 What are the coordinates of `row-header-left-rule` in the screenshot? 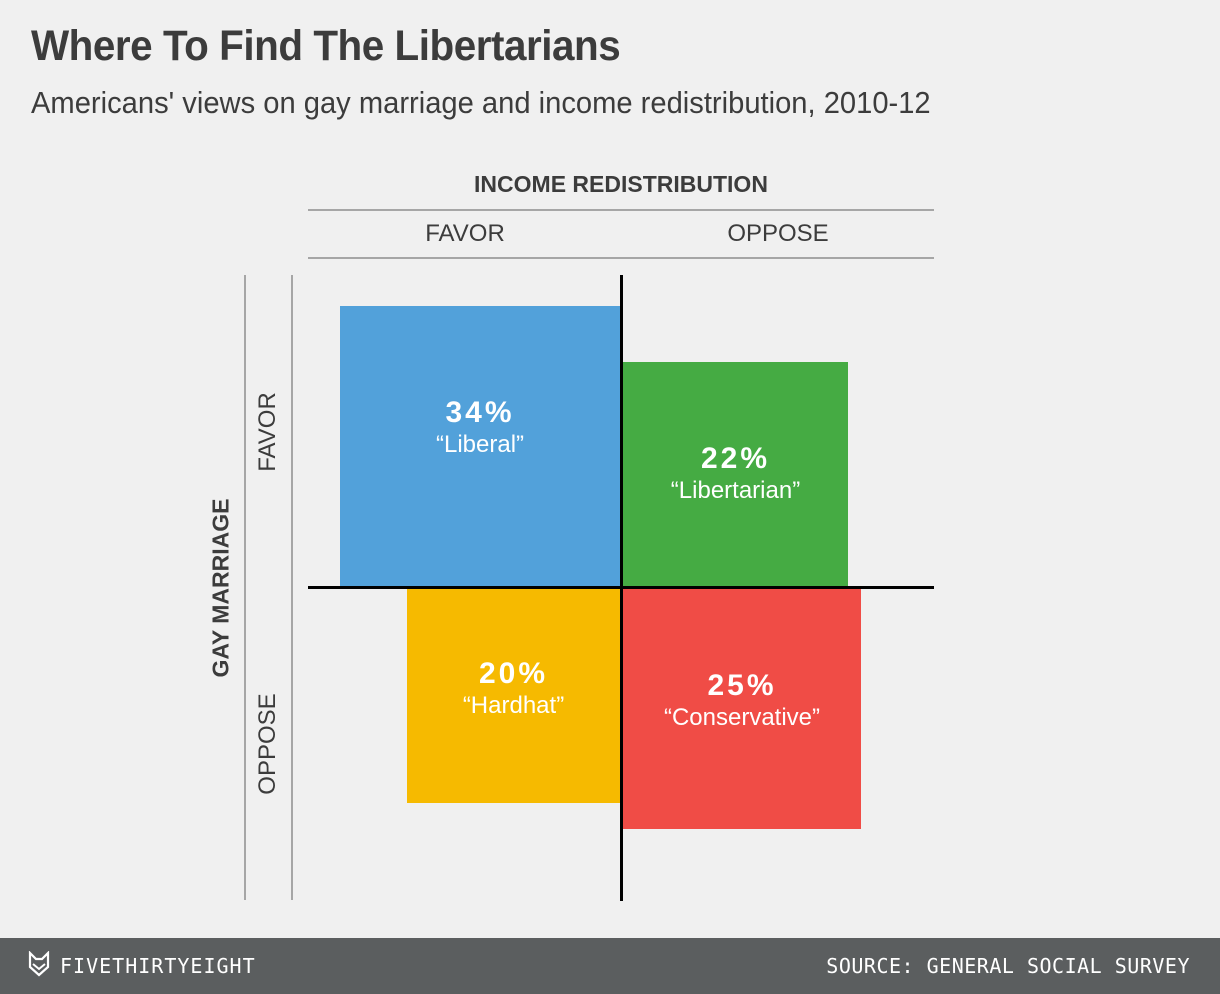 It's located at (245, 587).